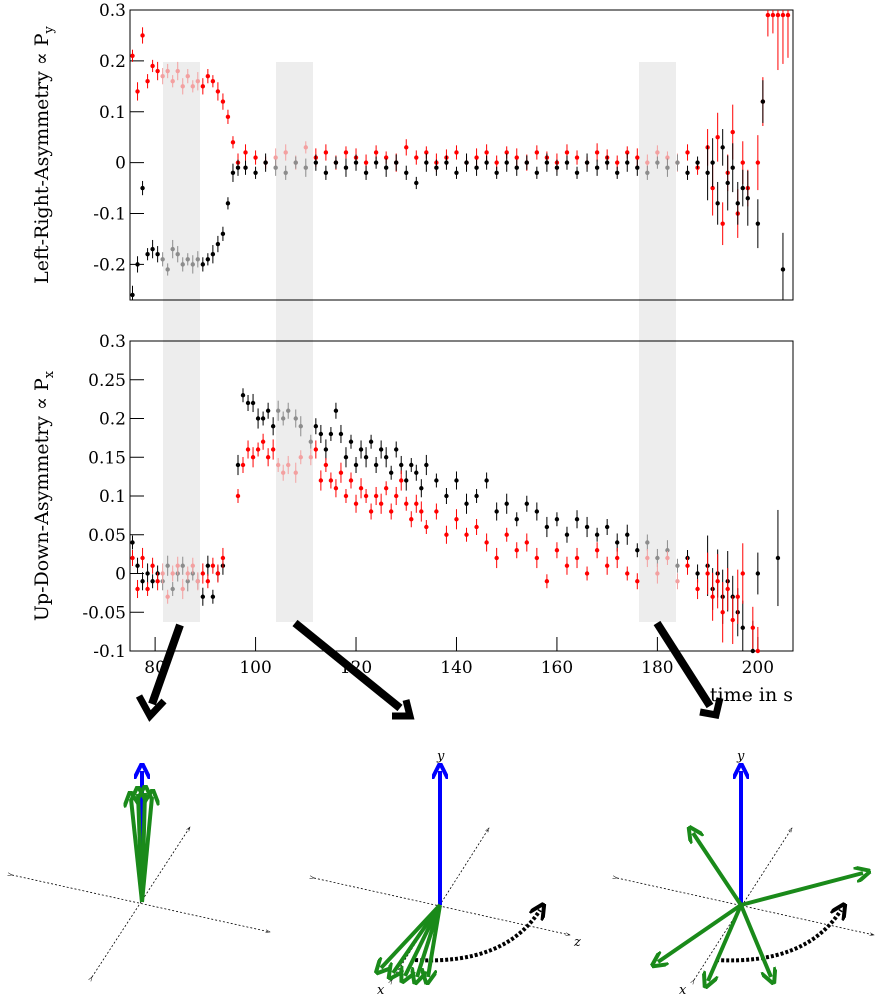 Image resolution: width=878 pixels, height=999 pixels. I want to click on bottom-y-ticks: -0.1 -0.05 0 0.05 0.1 0.15 0.2 0.25 0.3, so click(113, 497).